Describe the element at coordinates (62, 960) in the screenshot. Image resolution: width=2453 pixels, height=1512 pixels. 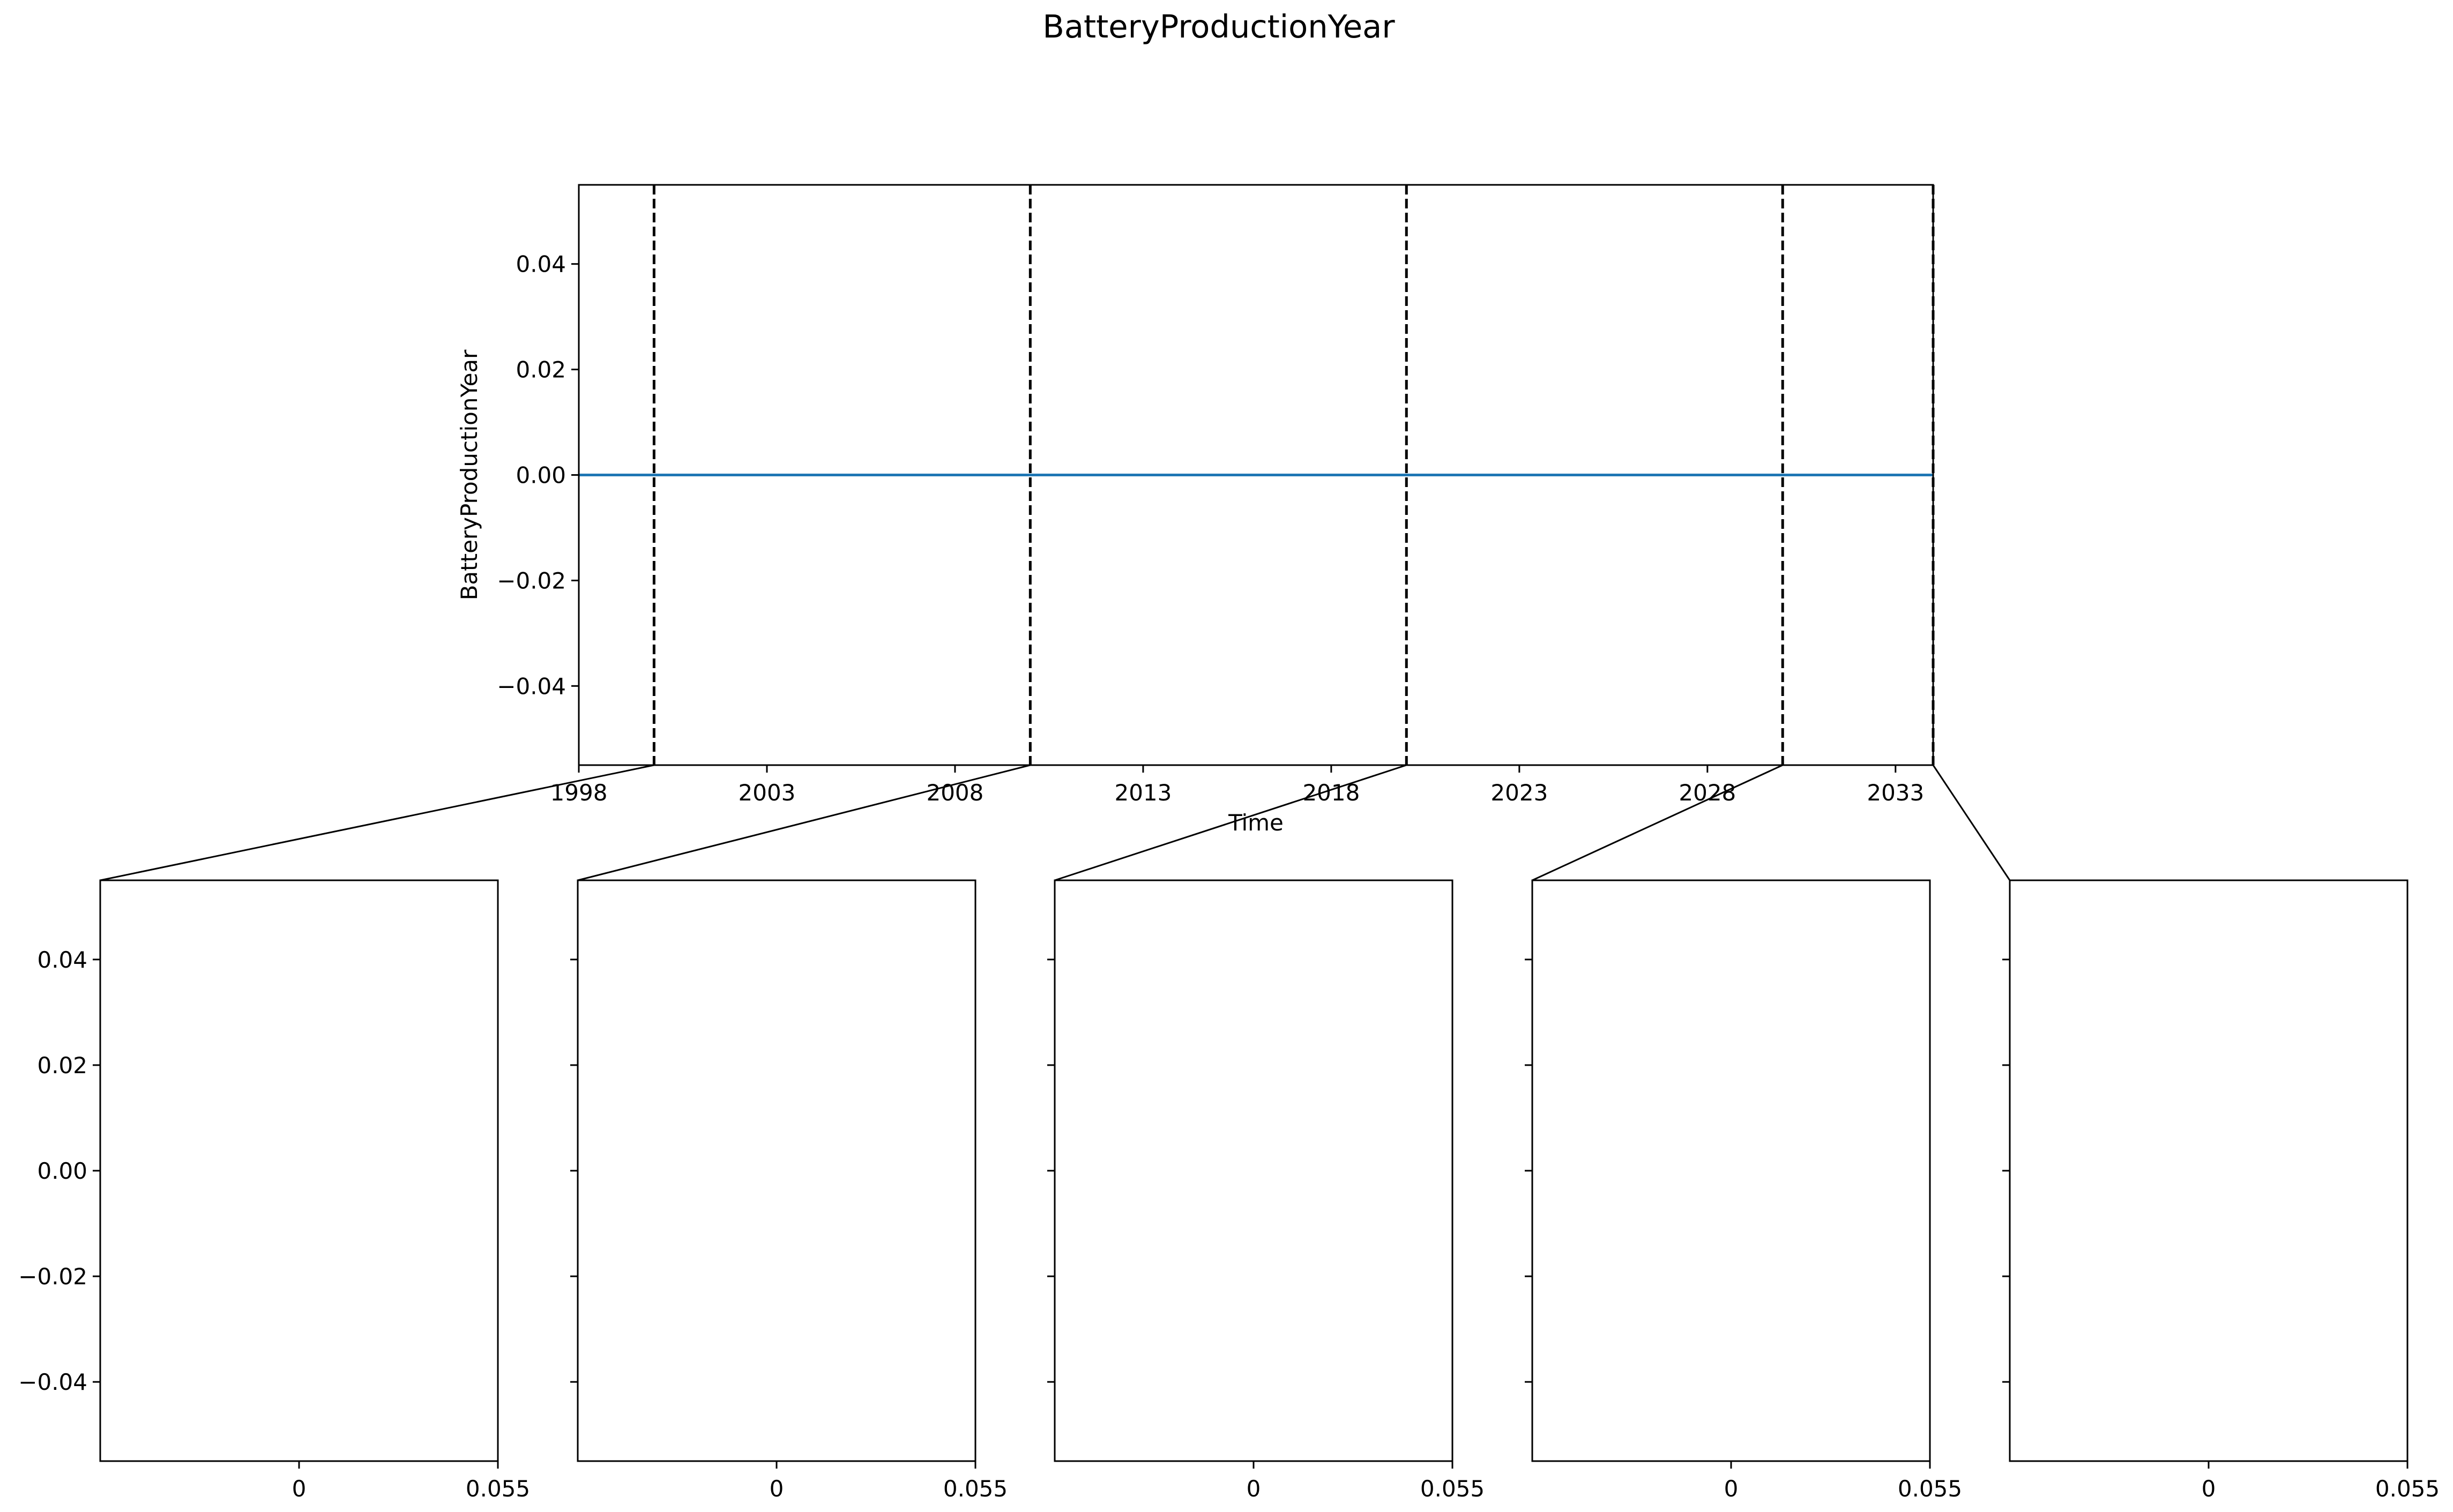
I see `sub-1-y-tick-label-0: 0.04` at that location.